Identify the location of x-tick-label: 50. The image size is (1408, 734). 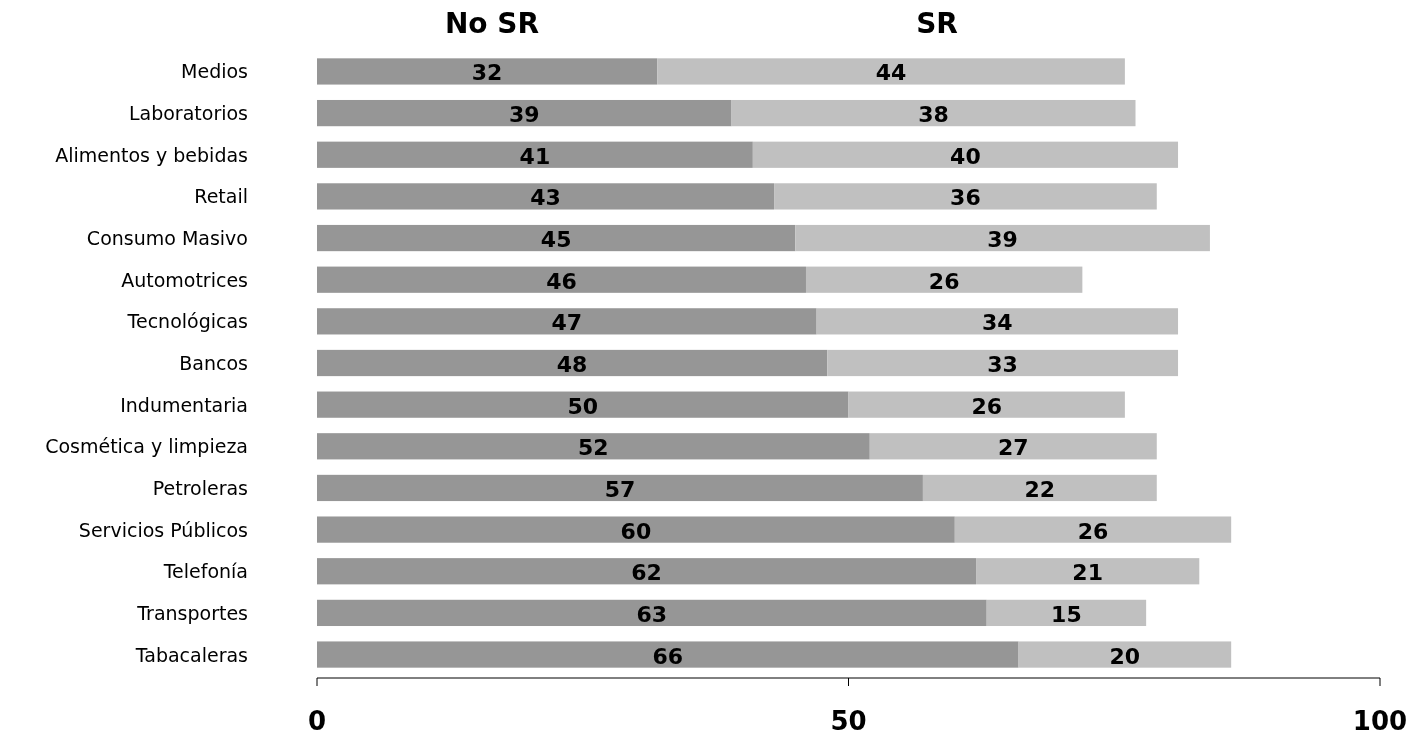
(848, 720).